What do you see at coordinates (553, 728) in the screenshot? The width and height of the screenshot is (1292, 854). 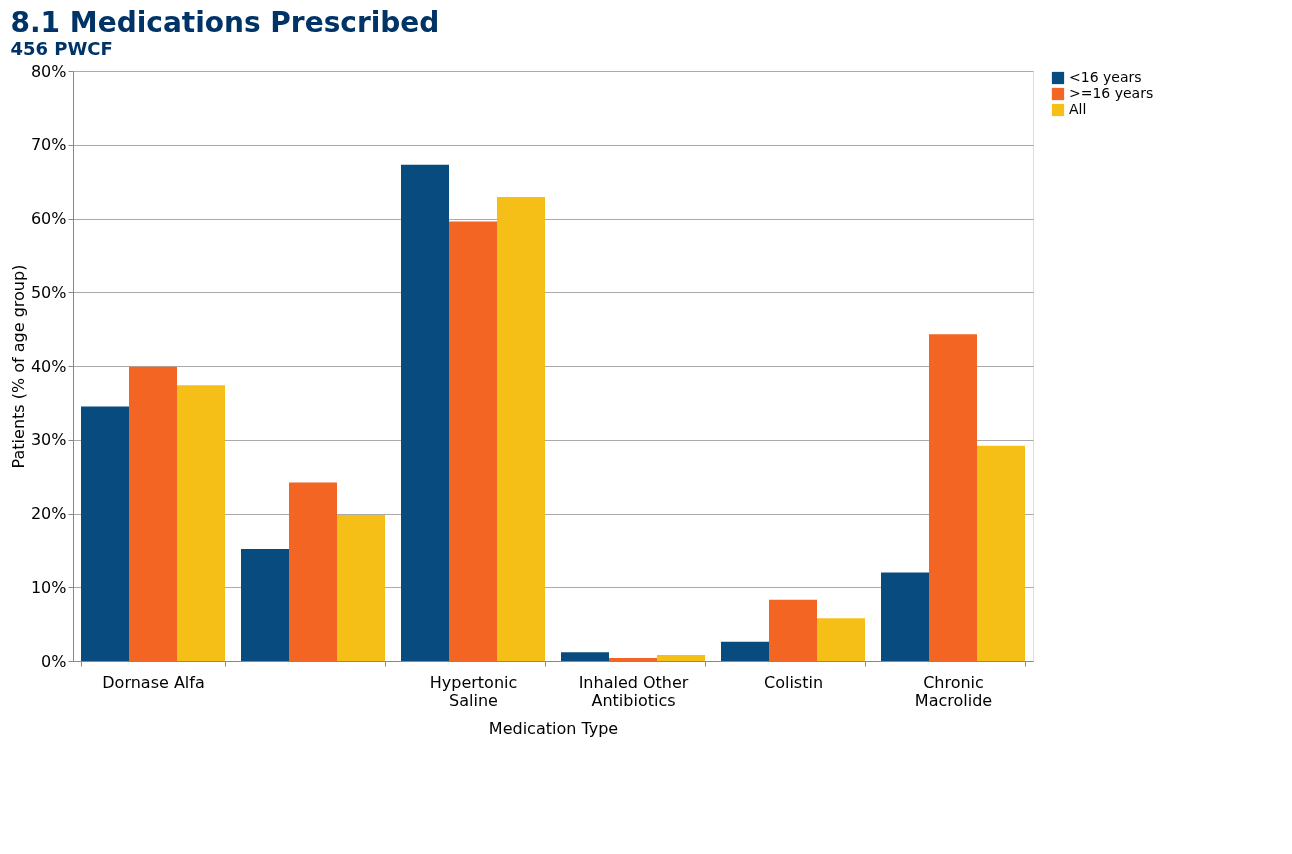 I see `x-axis-title: Medication Type` at bounding box center [553, 728].